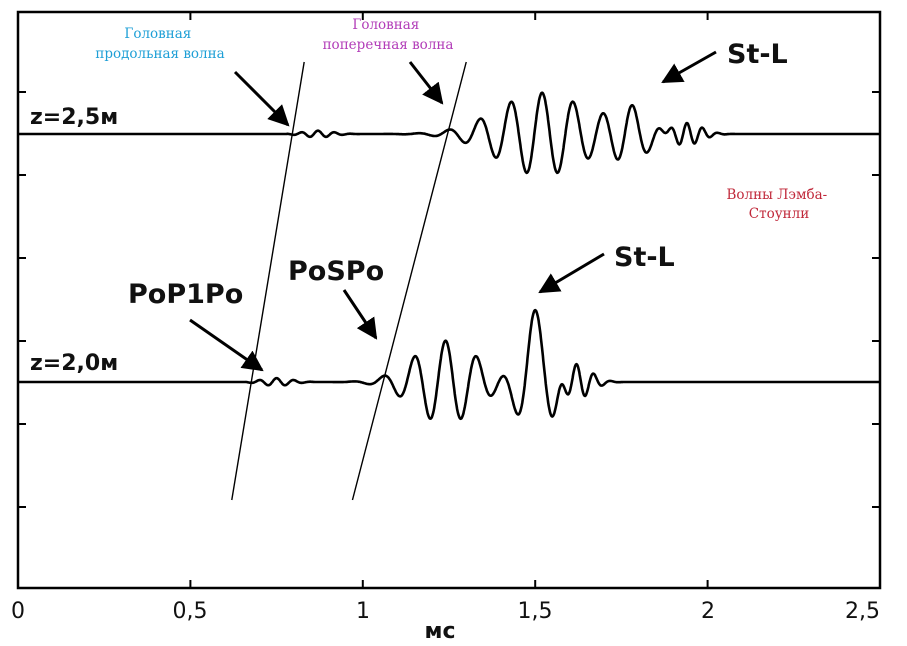 This screenshot has width=907, height=646. I want to click on trace-label-z-2-0m: z=2,0м, so click(74, 363).